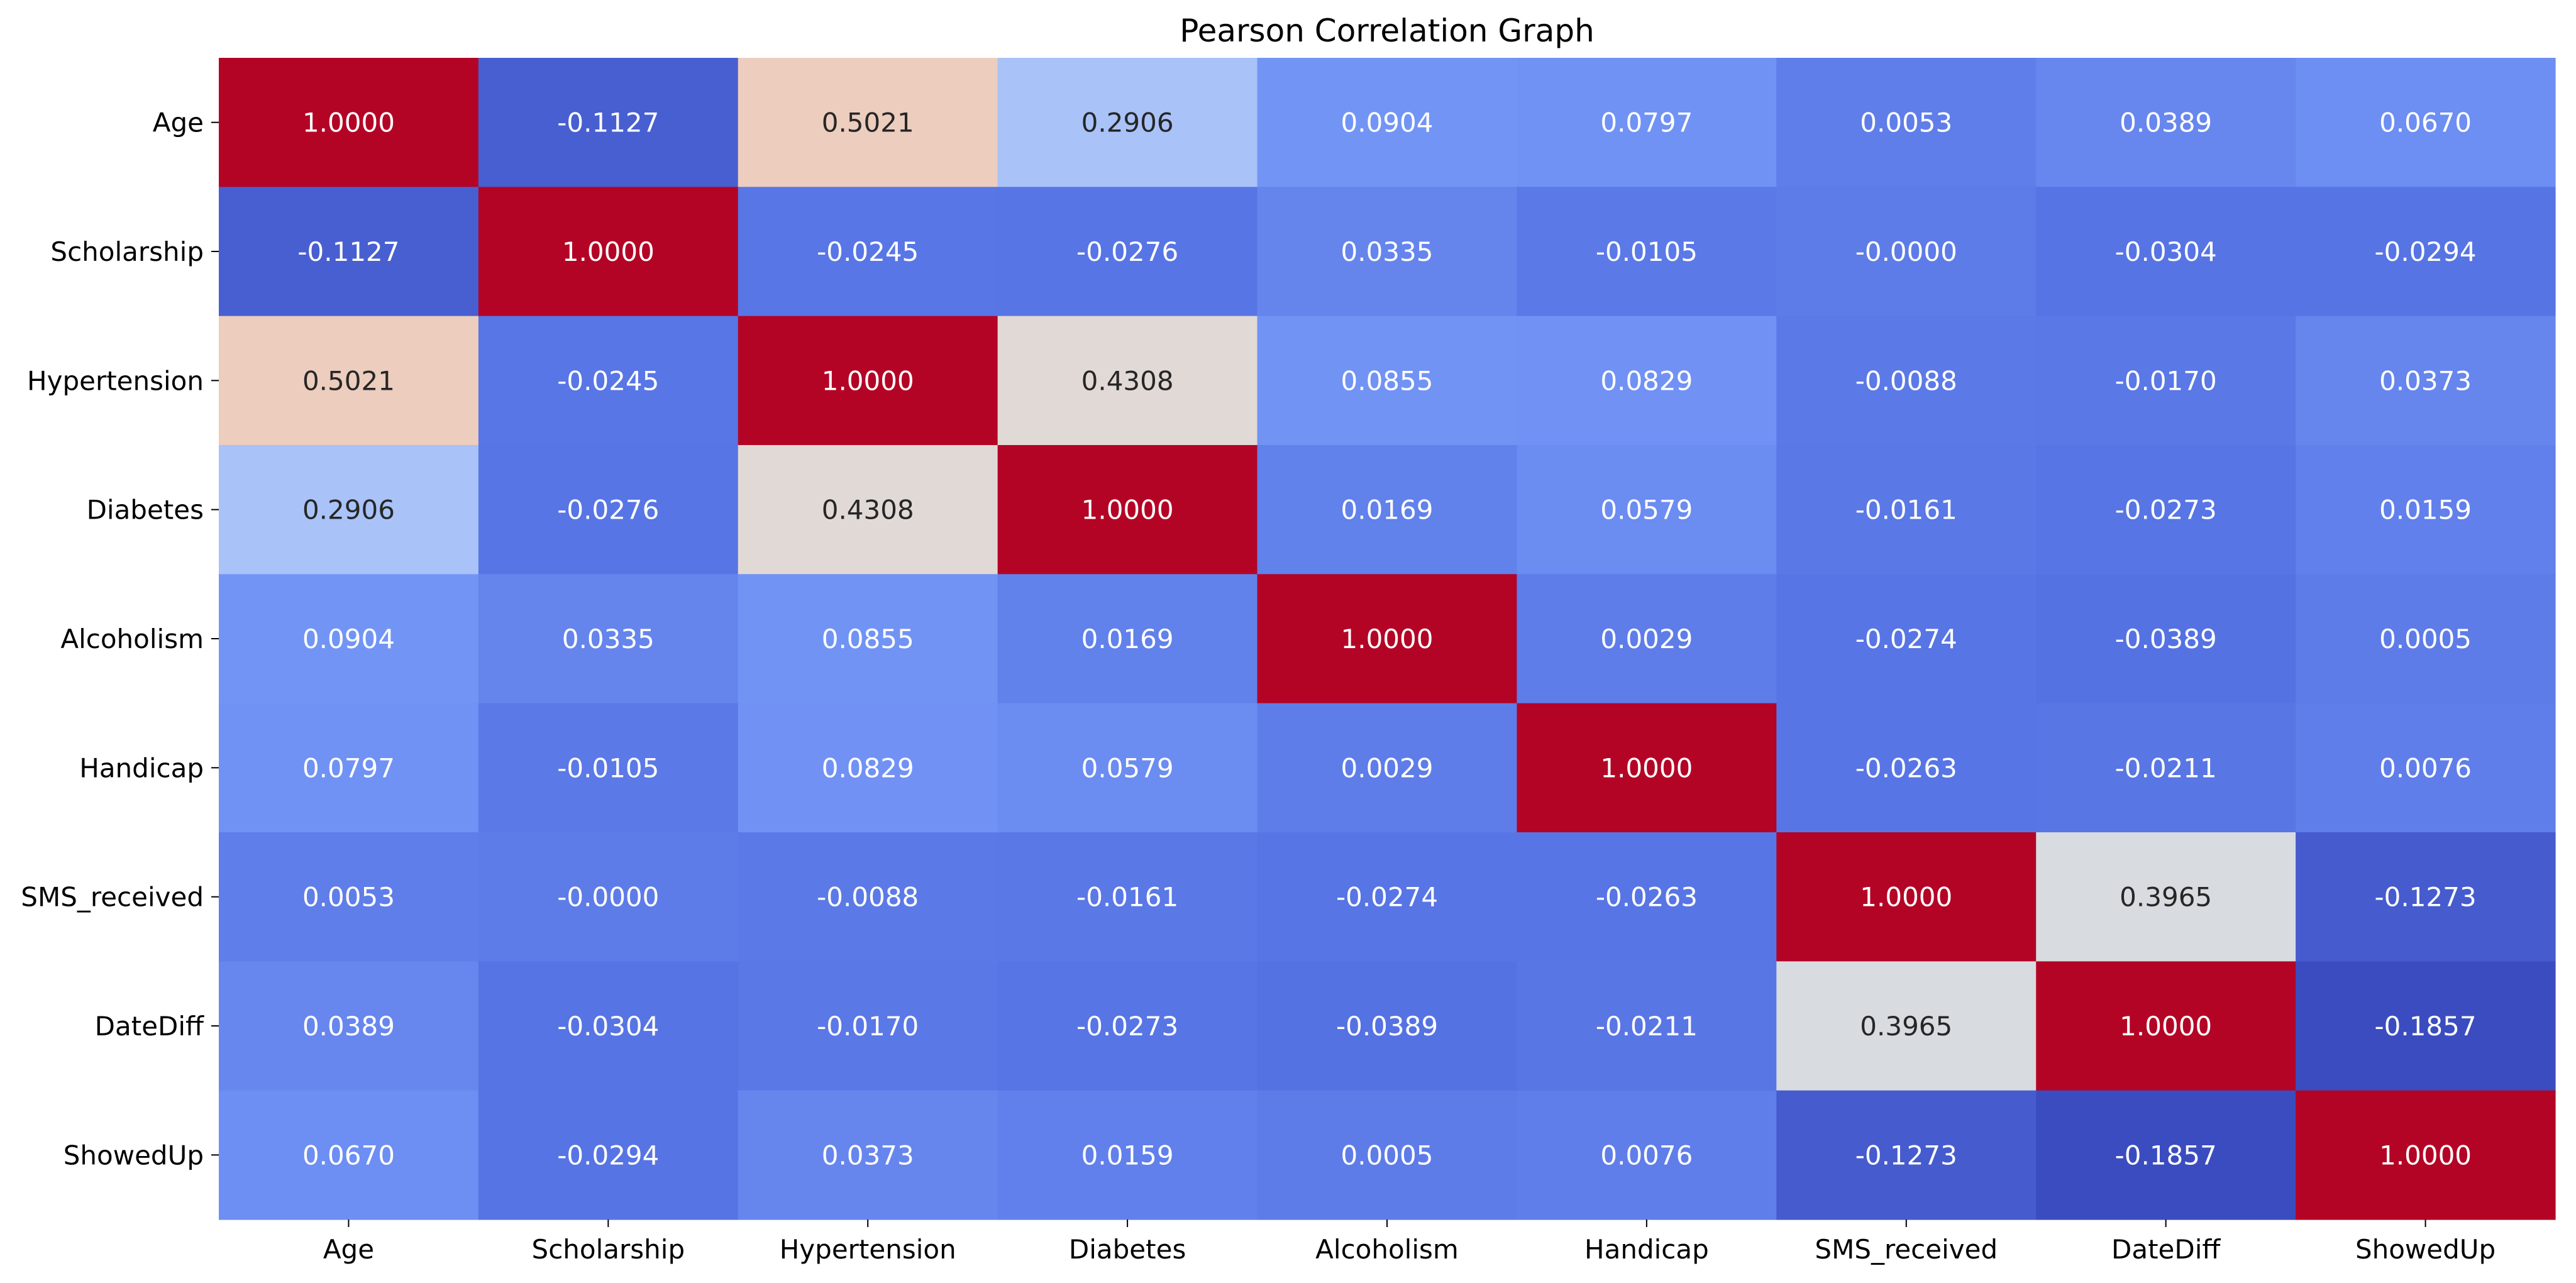 The width and height of the screenshot is (2576, 1283). Describe the element at coordinates (608, 897) in the screenshot. I see `cell-value-label: -0.0000` at that location.